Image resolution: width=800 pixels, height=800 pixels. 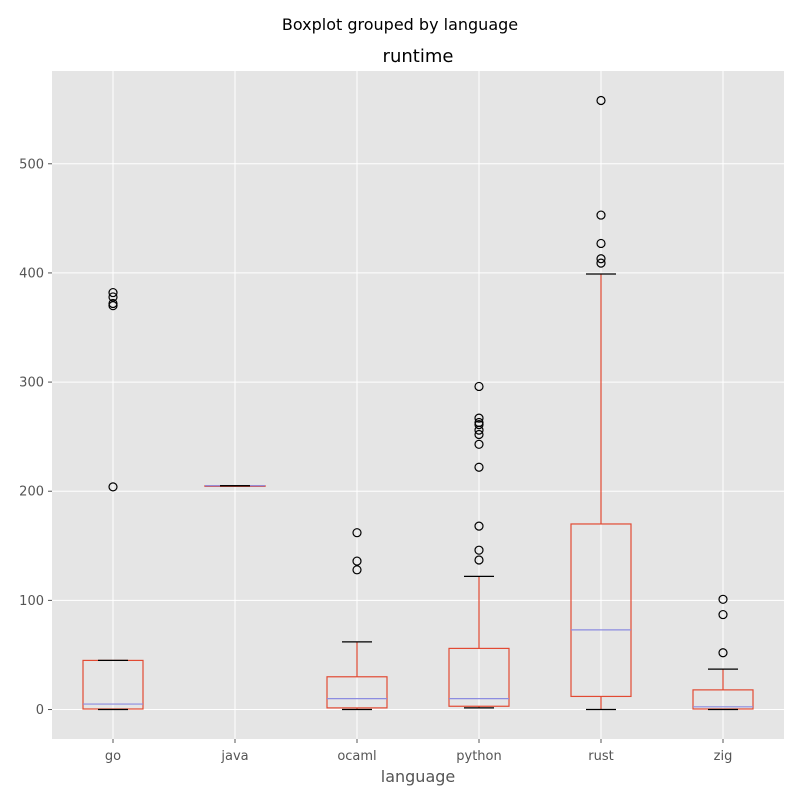 I want to click on y-tick-label: 100, so click(x=31, y=601).